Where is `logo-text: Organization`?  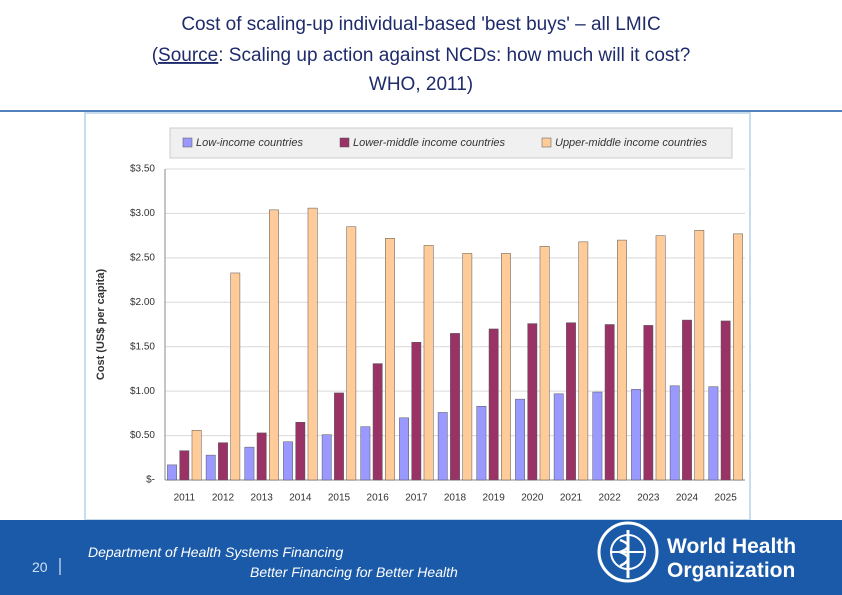 logo-text: Organization is located at coordinates (731, 570).